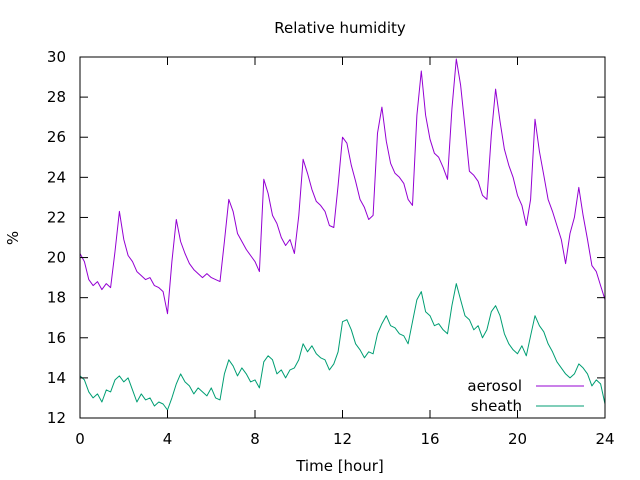 The height and width of the screenshot is (480, 640). I want to click on x-tick-label: 16, so click(429, 439).